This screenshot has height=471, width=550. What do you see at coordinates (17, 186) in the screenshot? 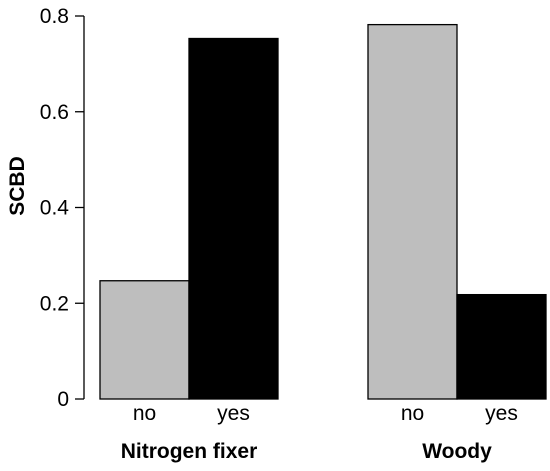
I see `y-axis-title: SCBD` at bounding box center [17, 186].